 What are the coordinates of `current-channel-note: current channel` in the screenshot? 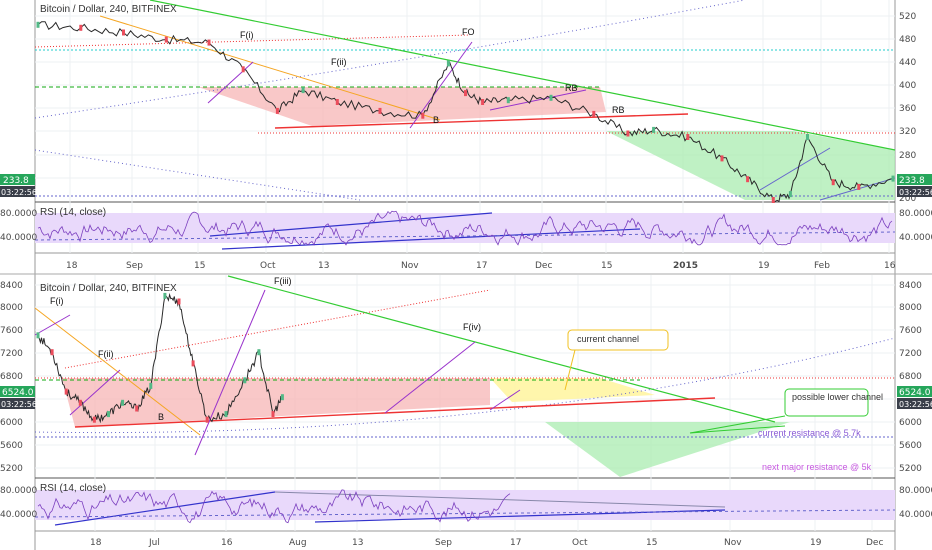 It's located at (608, 339).